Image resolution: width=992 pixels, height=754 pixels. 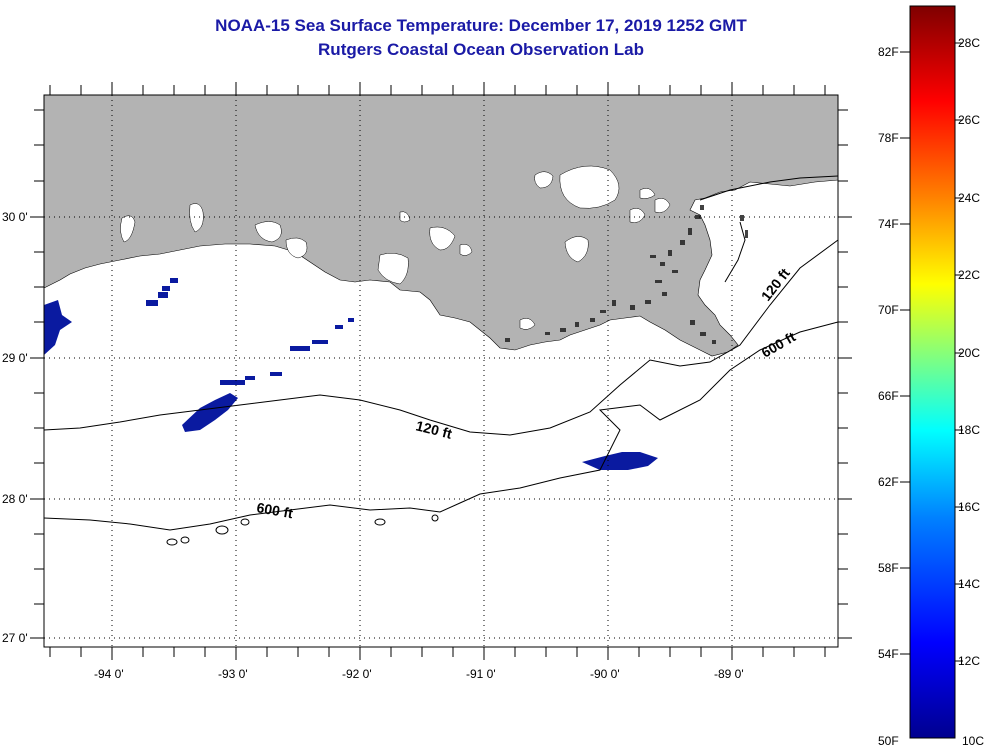 I want to click on lon-label-89: -89 0', so click(x=729, y=674).